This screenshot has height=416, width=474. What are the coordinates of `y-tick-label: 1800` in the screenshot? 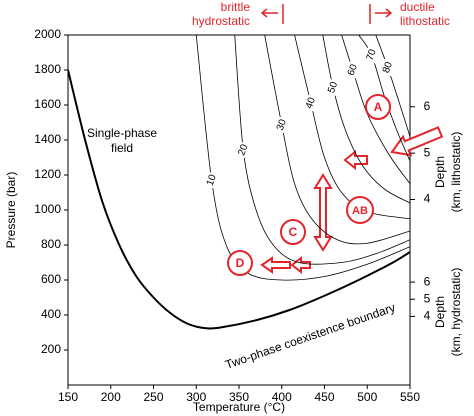 It's located at (47, 69).